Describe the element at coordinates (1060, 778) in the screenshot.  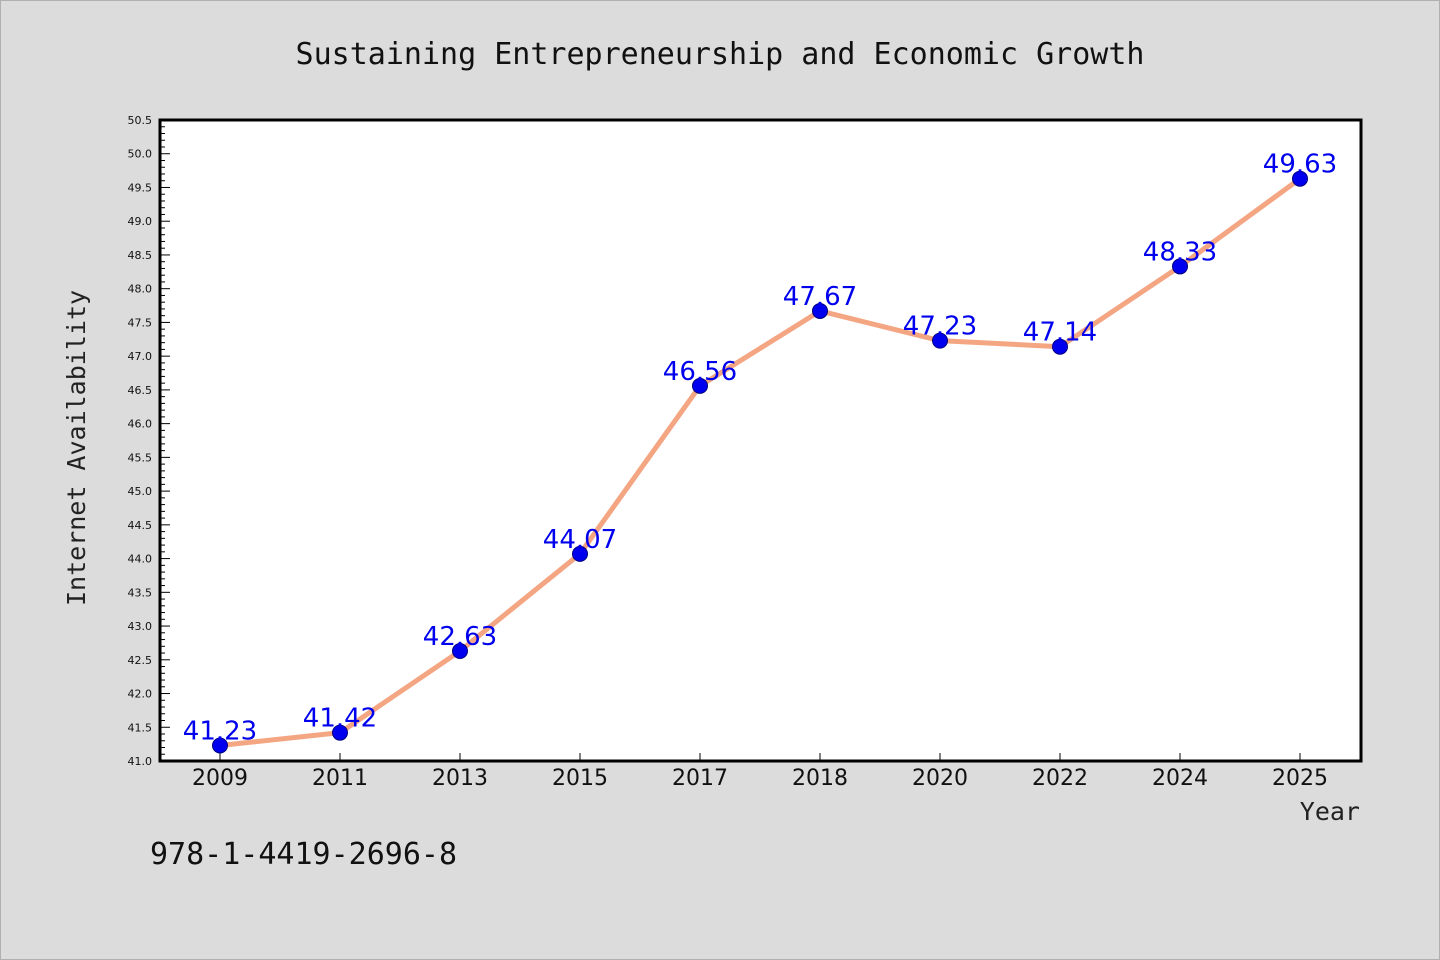
I see `x-tick-label: 2022` at that location.